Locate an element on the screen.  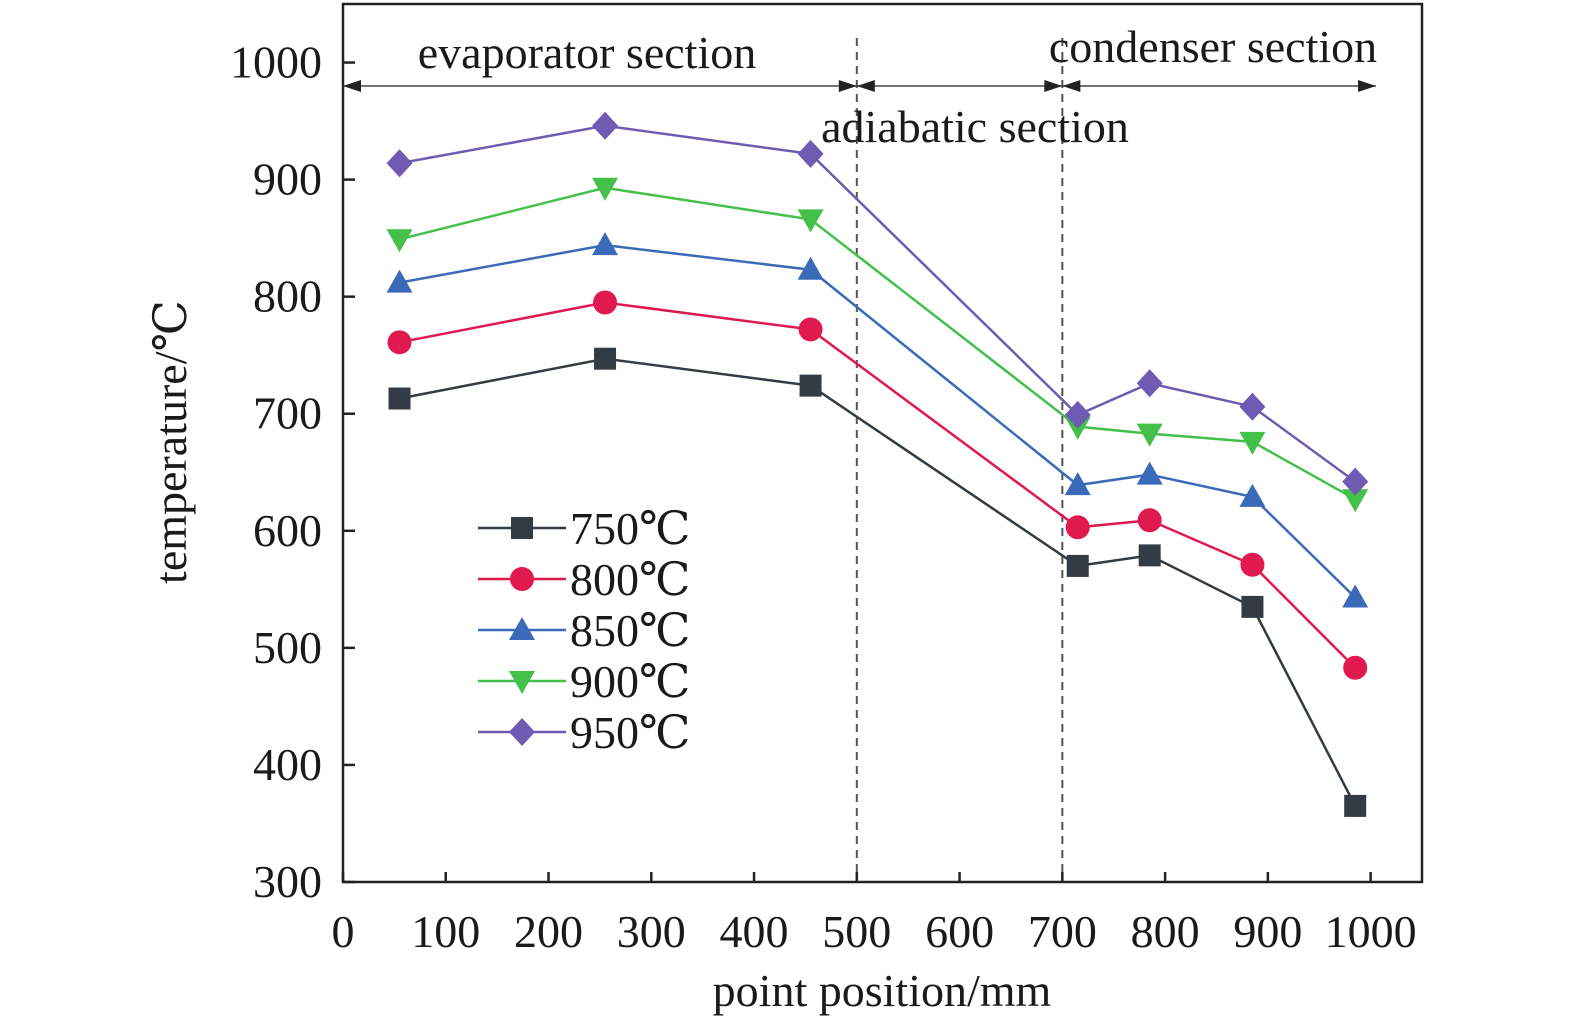
legend-label: 750℃ is located at coordinates (630, 528).